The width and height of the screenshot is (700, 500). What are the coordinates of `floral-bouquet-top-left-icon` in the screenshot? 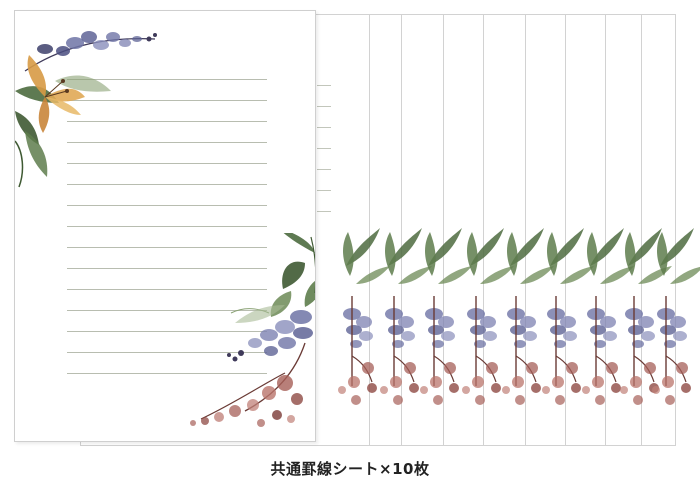 It's located at (86, 109).